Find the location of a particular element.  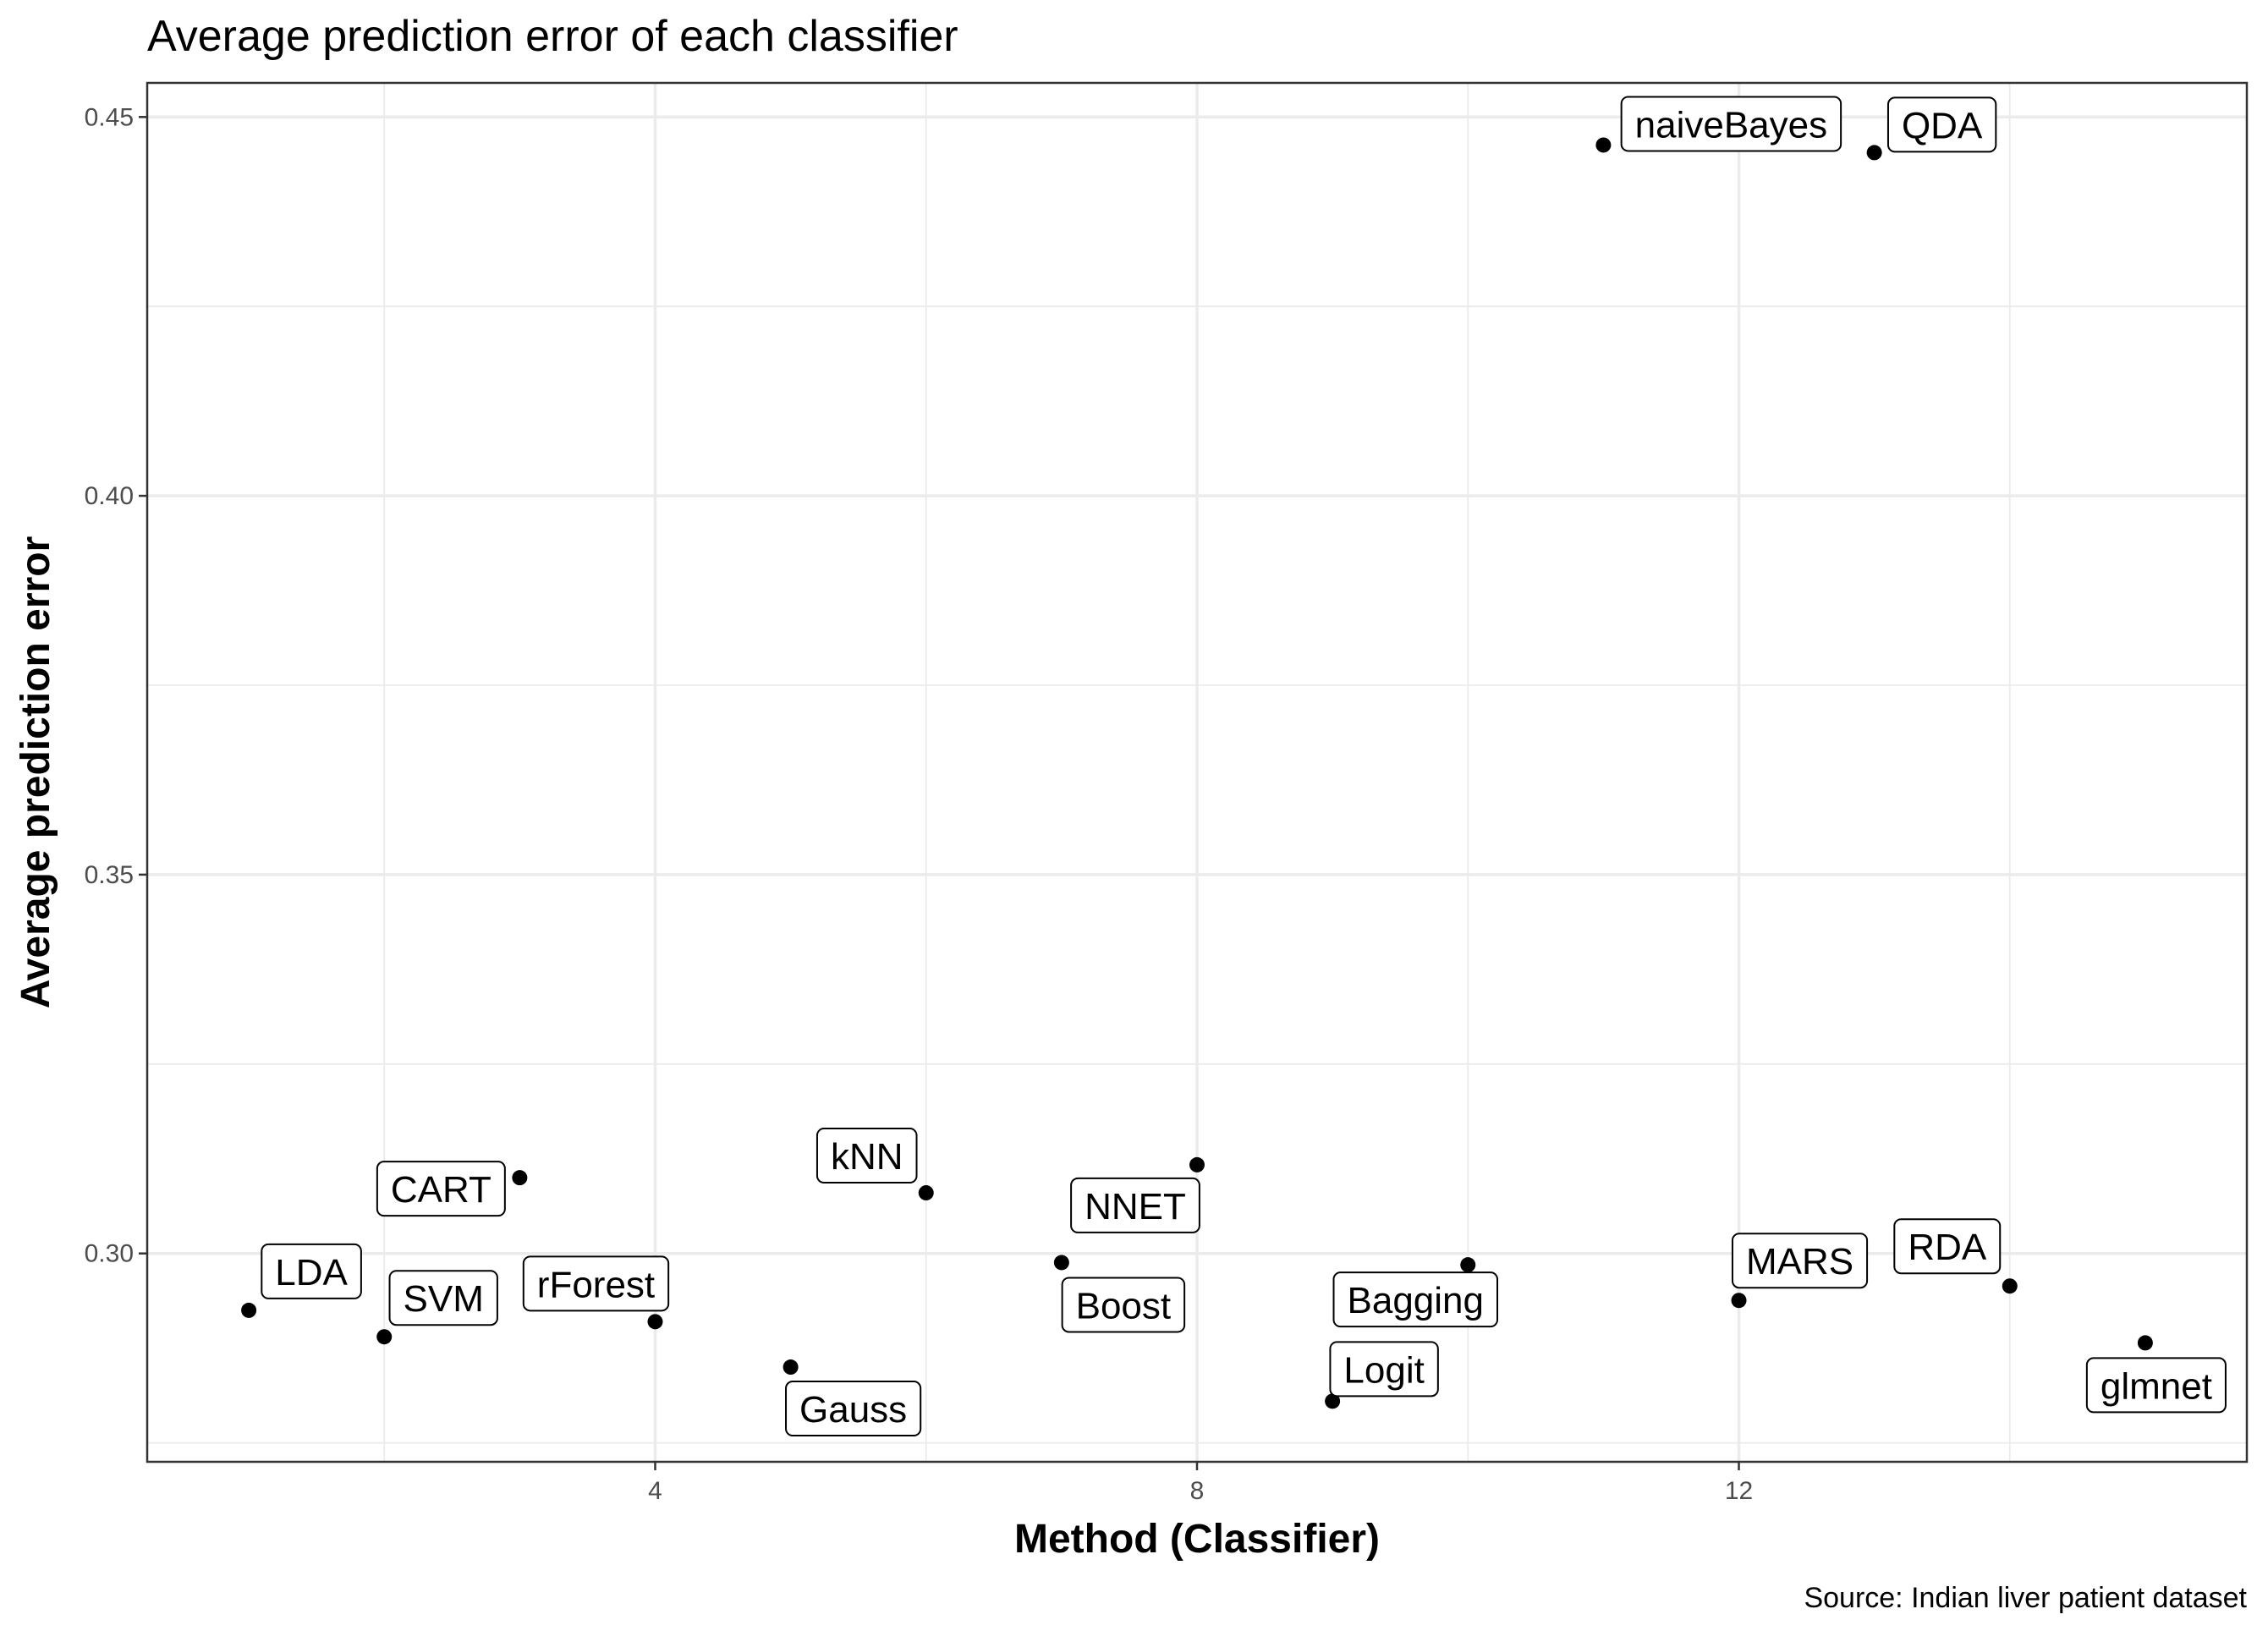

point-label: naiveBayes is located at coordinates (1731, 124).